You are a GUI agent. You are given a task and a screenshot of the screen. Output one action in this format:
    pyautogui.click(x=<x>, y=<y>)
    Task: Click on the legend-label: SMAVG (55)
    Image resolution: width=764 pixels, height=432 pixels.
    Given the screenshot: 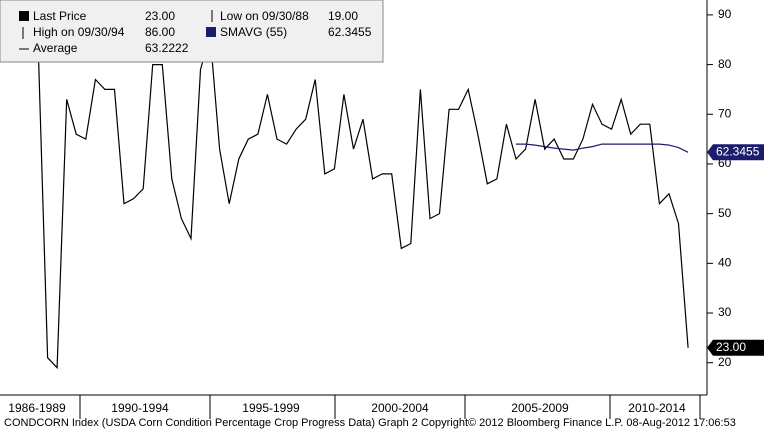 What is the action you would take?
    pyautogui.click(x=253, y=32)
    